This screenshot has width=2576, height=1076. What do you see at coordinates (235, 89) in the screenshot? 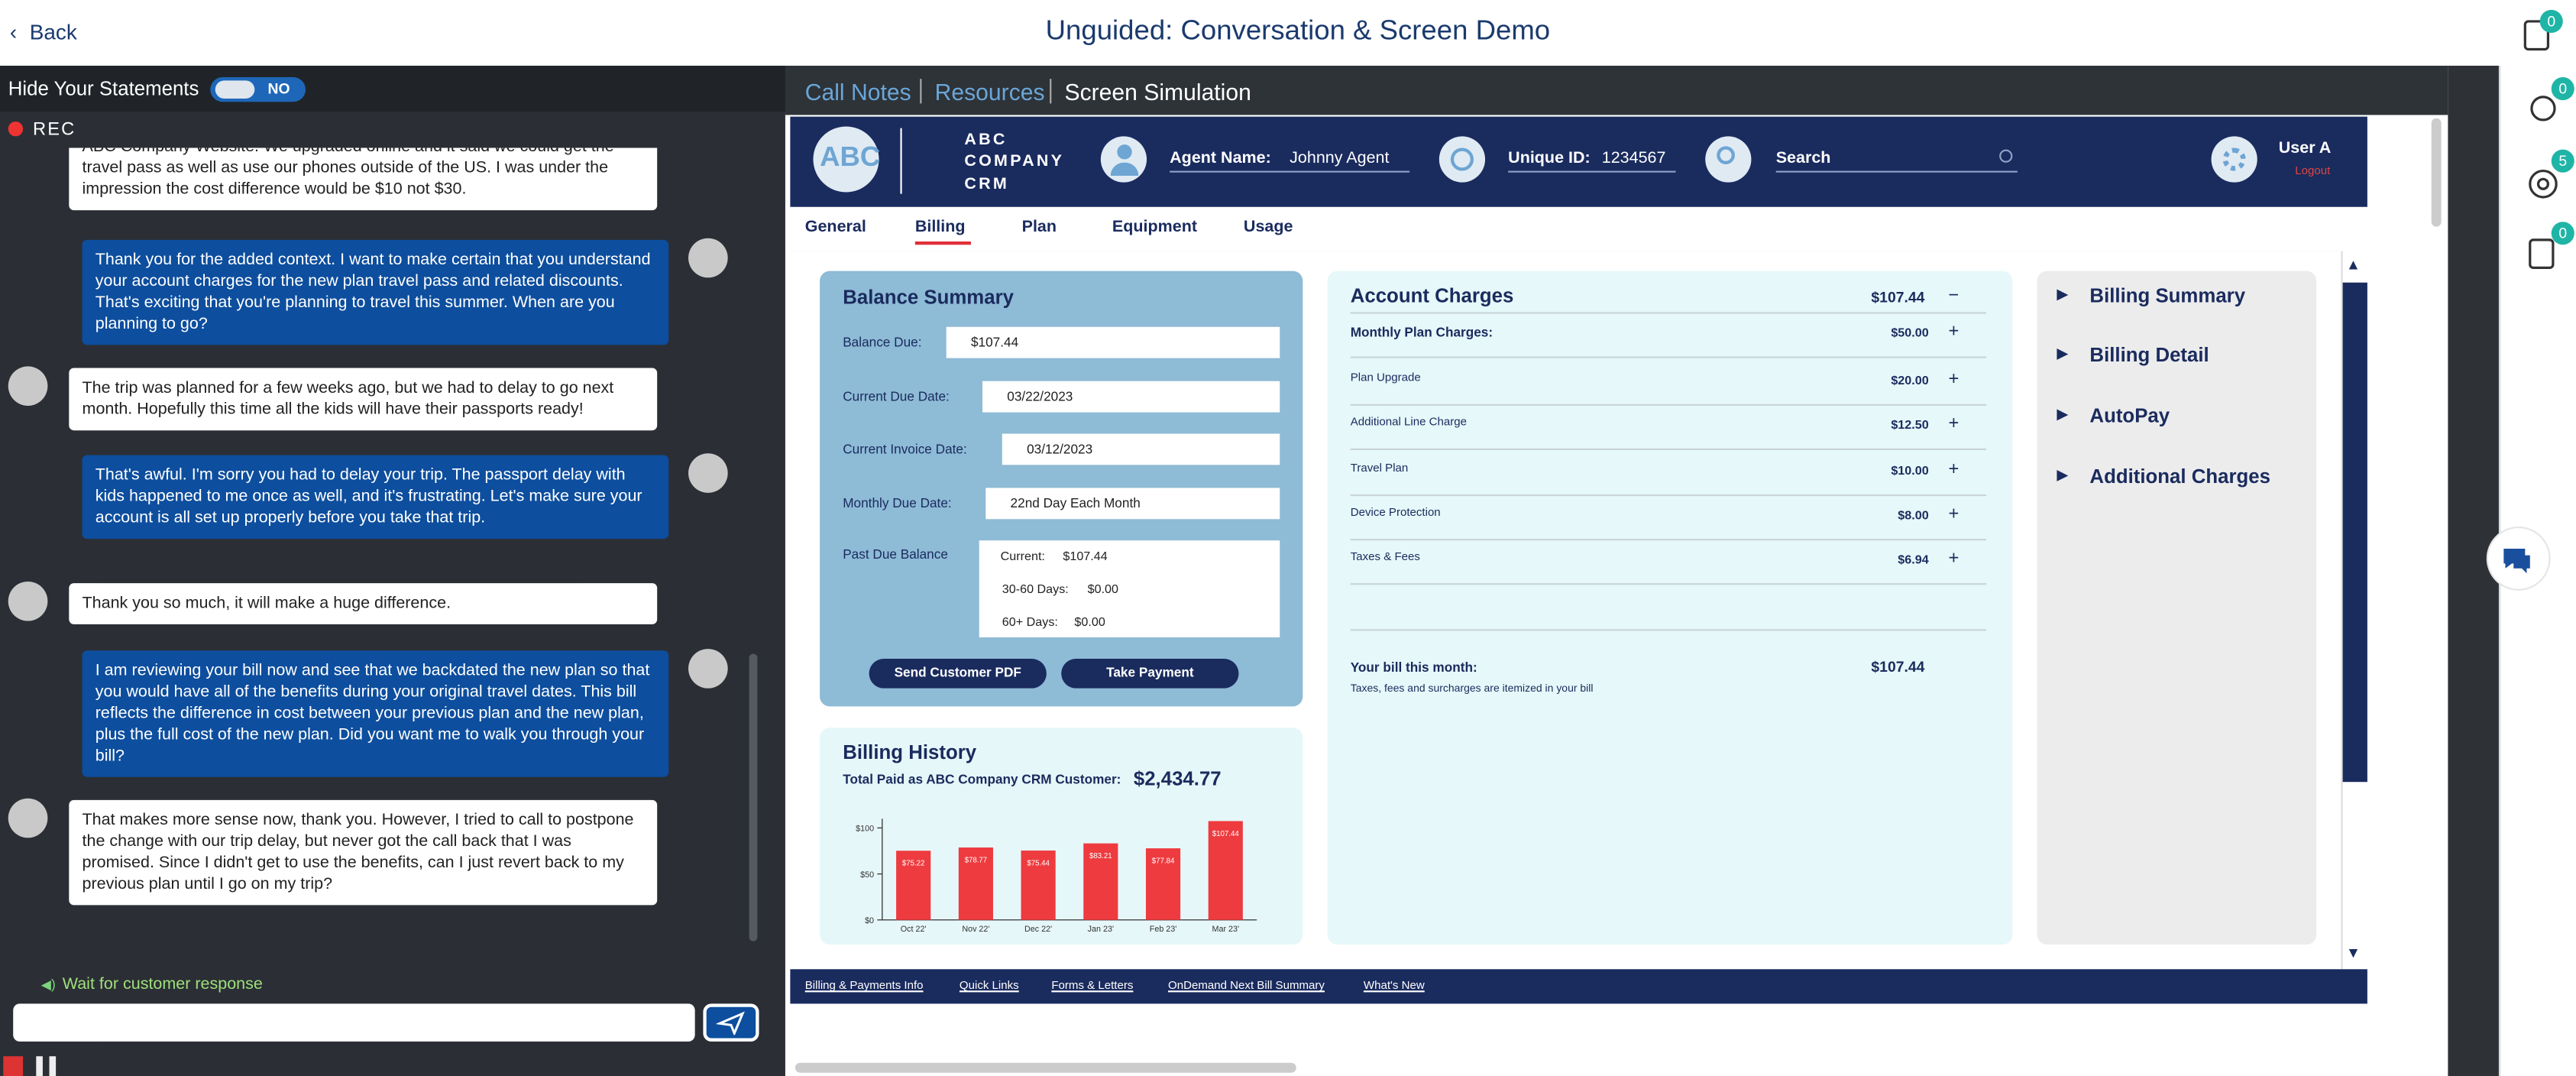
I see `toggle-knob` at bounding box center [235, 89].